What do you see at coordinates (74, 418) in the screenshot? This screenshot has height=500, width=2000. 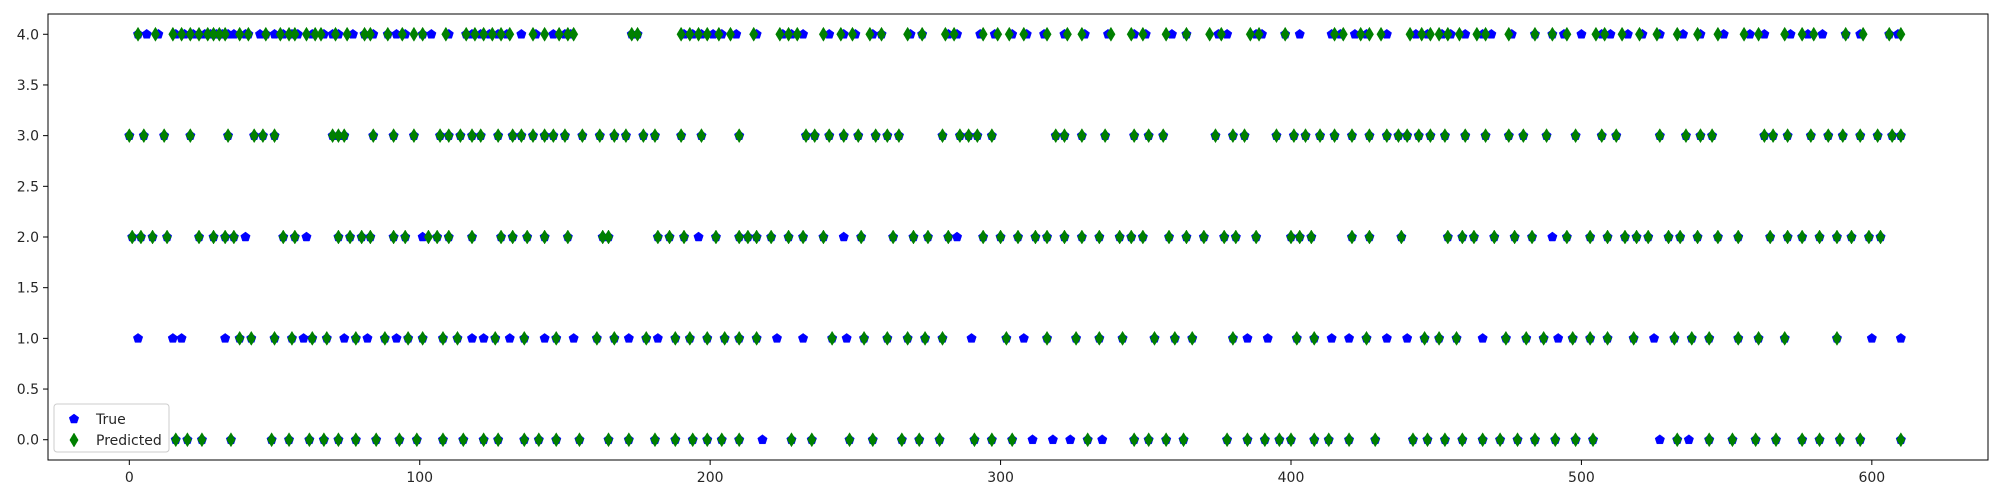 I see `legend-true-symbol` at bounding box center [74, 418].